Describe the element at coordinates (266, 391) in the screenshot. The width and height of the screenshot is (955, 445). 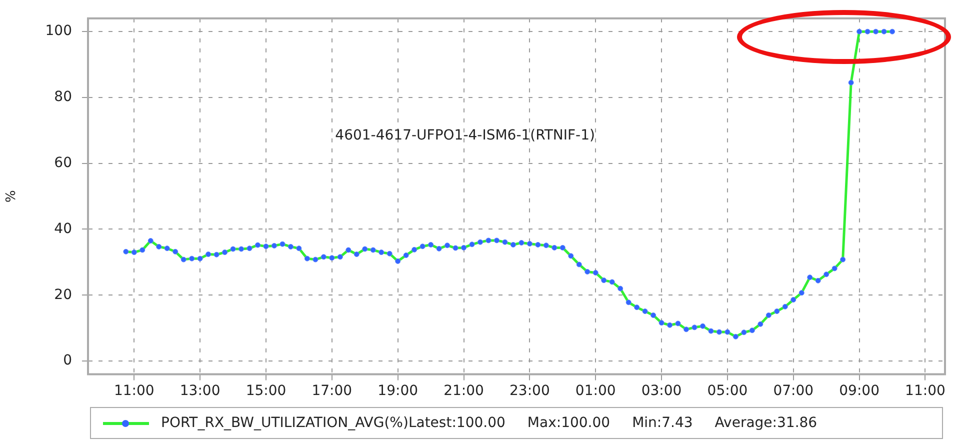
I see `x-tick-label: 15:00` at that location.